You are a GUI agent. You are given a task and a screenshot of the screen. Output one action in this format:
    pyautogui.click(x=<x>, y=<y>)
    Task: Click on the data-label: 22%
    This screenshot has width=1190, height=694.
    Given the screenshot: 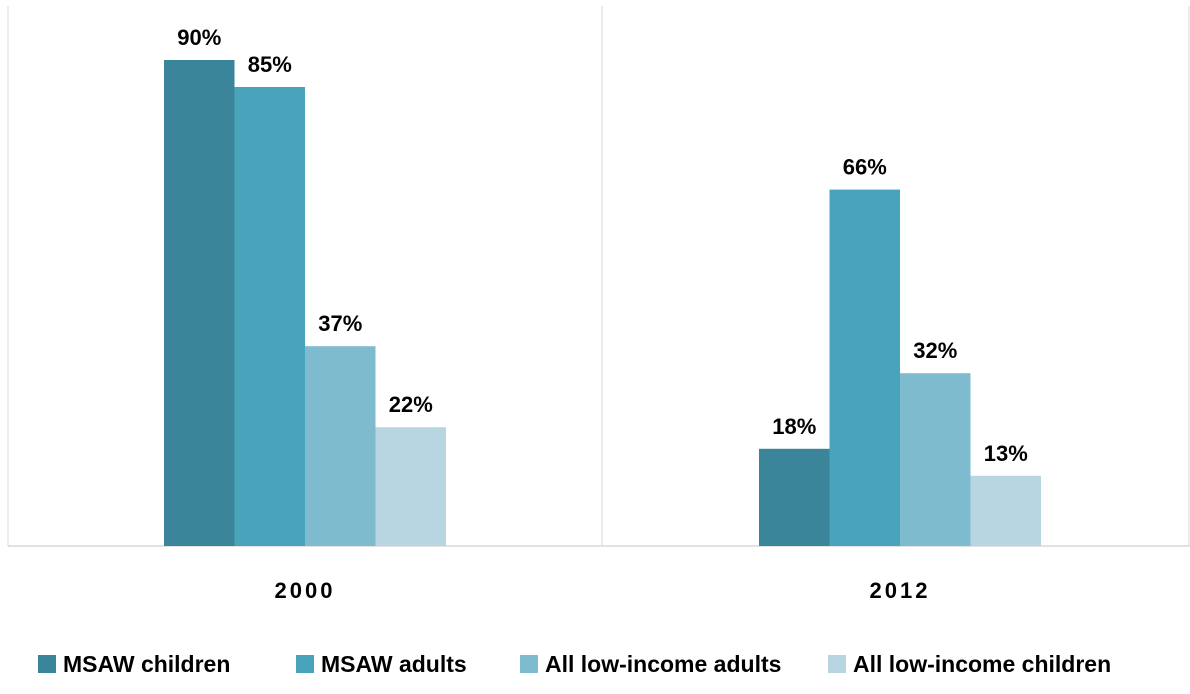 What is the action you would take?
    pyautogui.click(x=411, y=404)
    